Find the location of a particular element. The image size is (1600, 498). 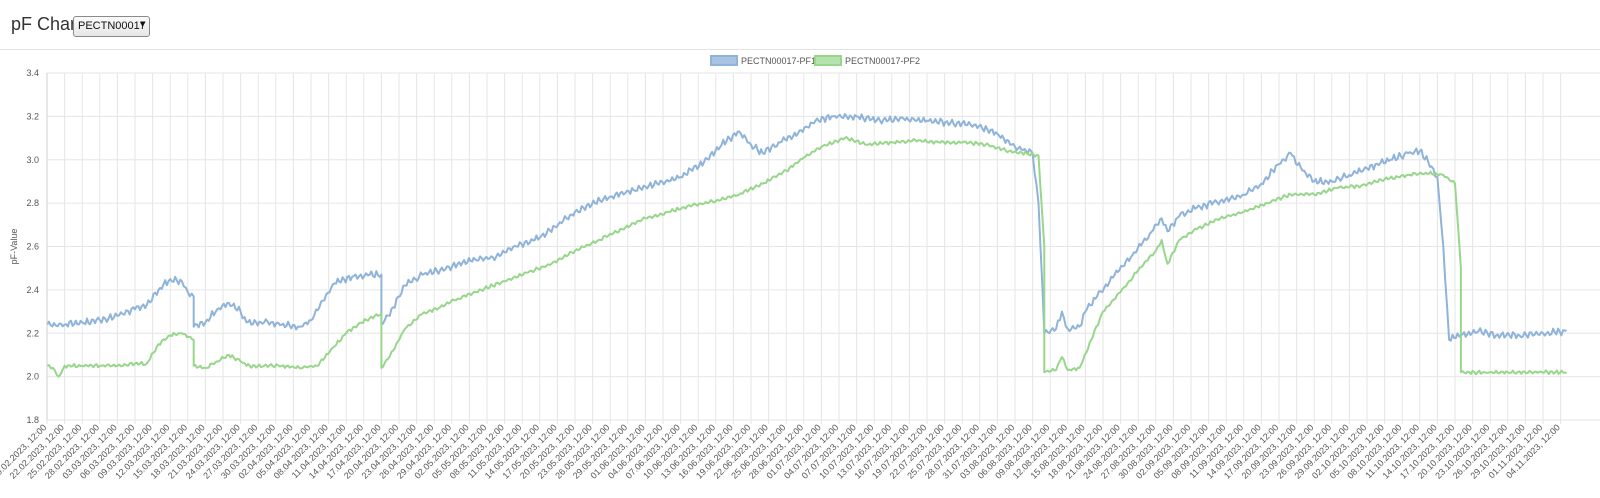

y-tick-label: 2.8 is located at coordinates (32, 203).